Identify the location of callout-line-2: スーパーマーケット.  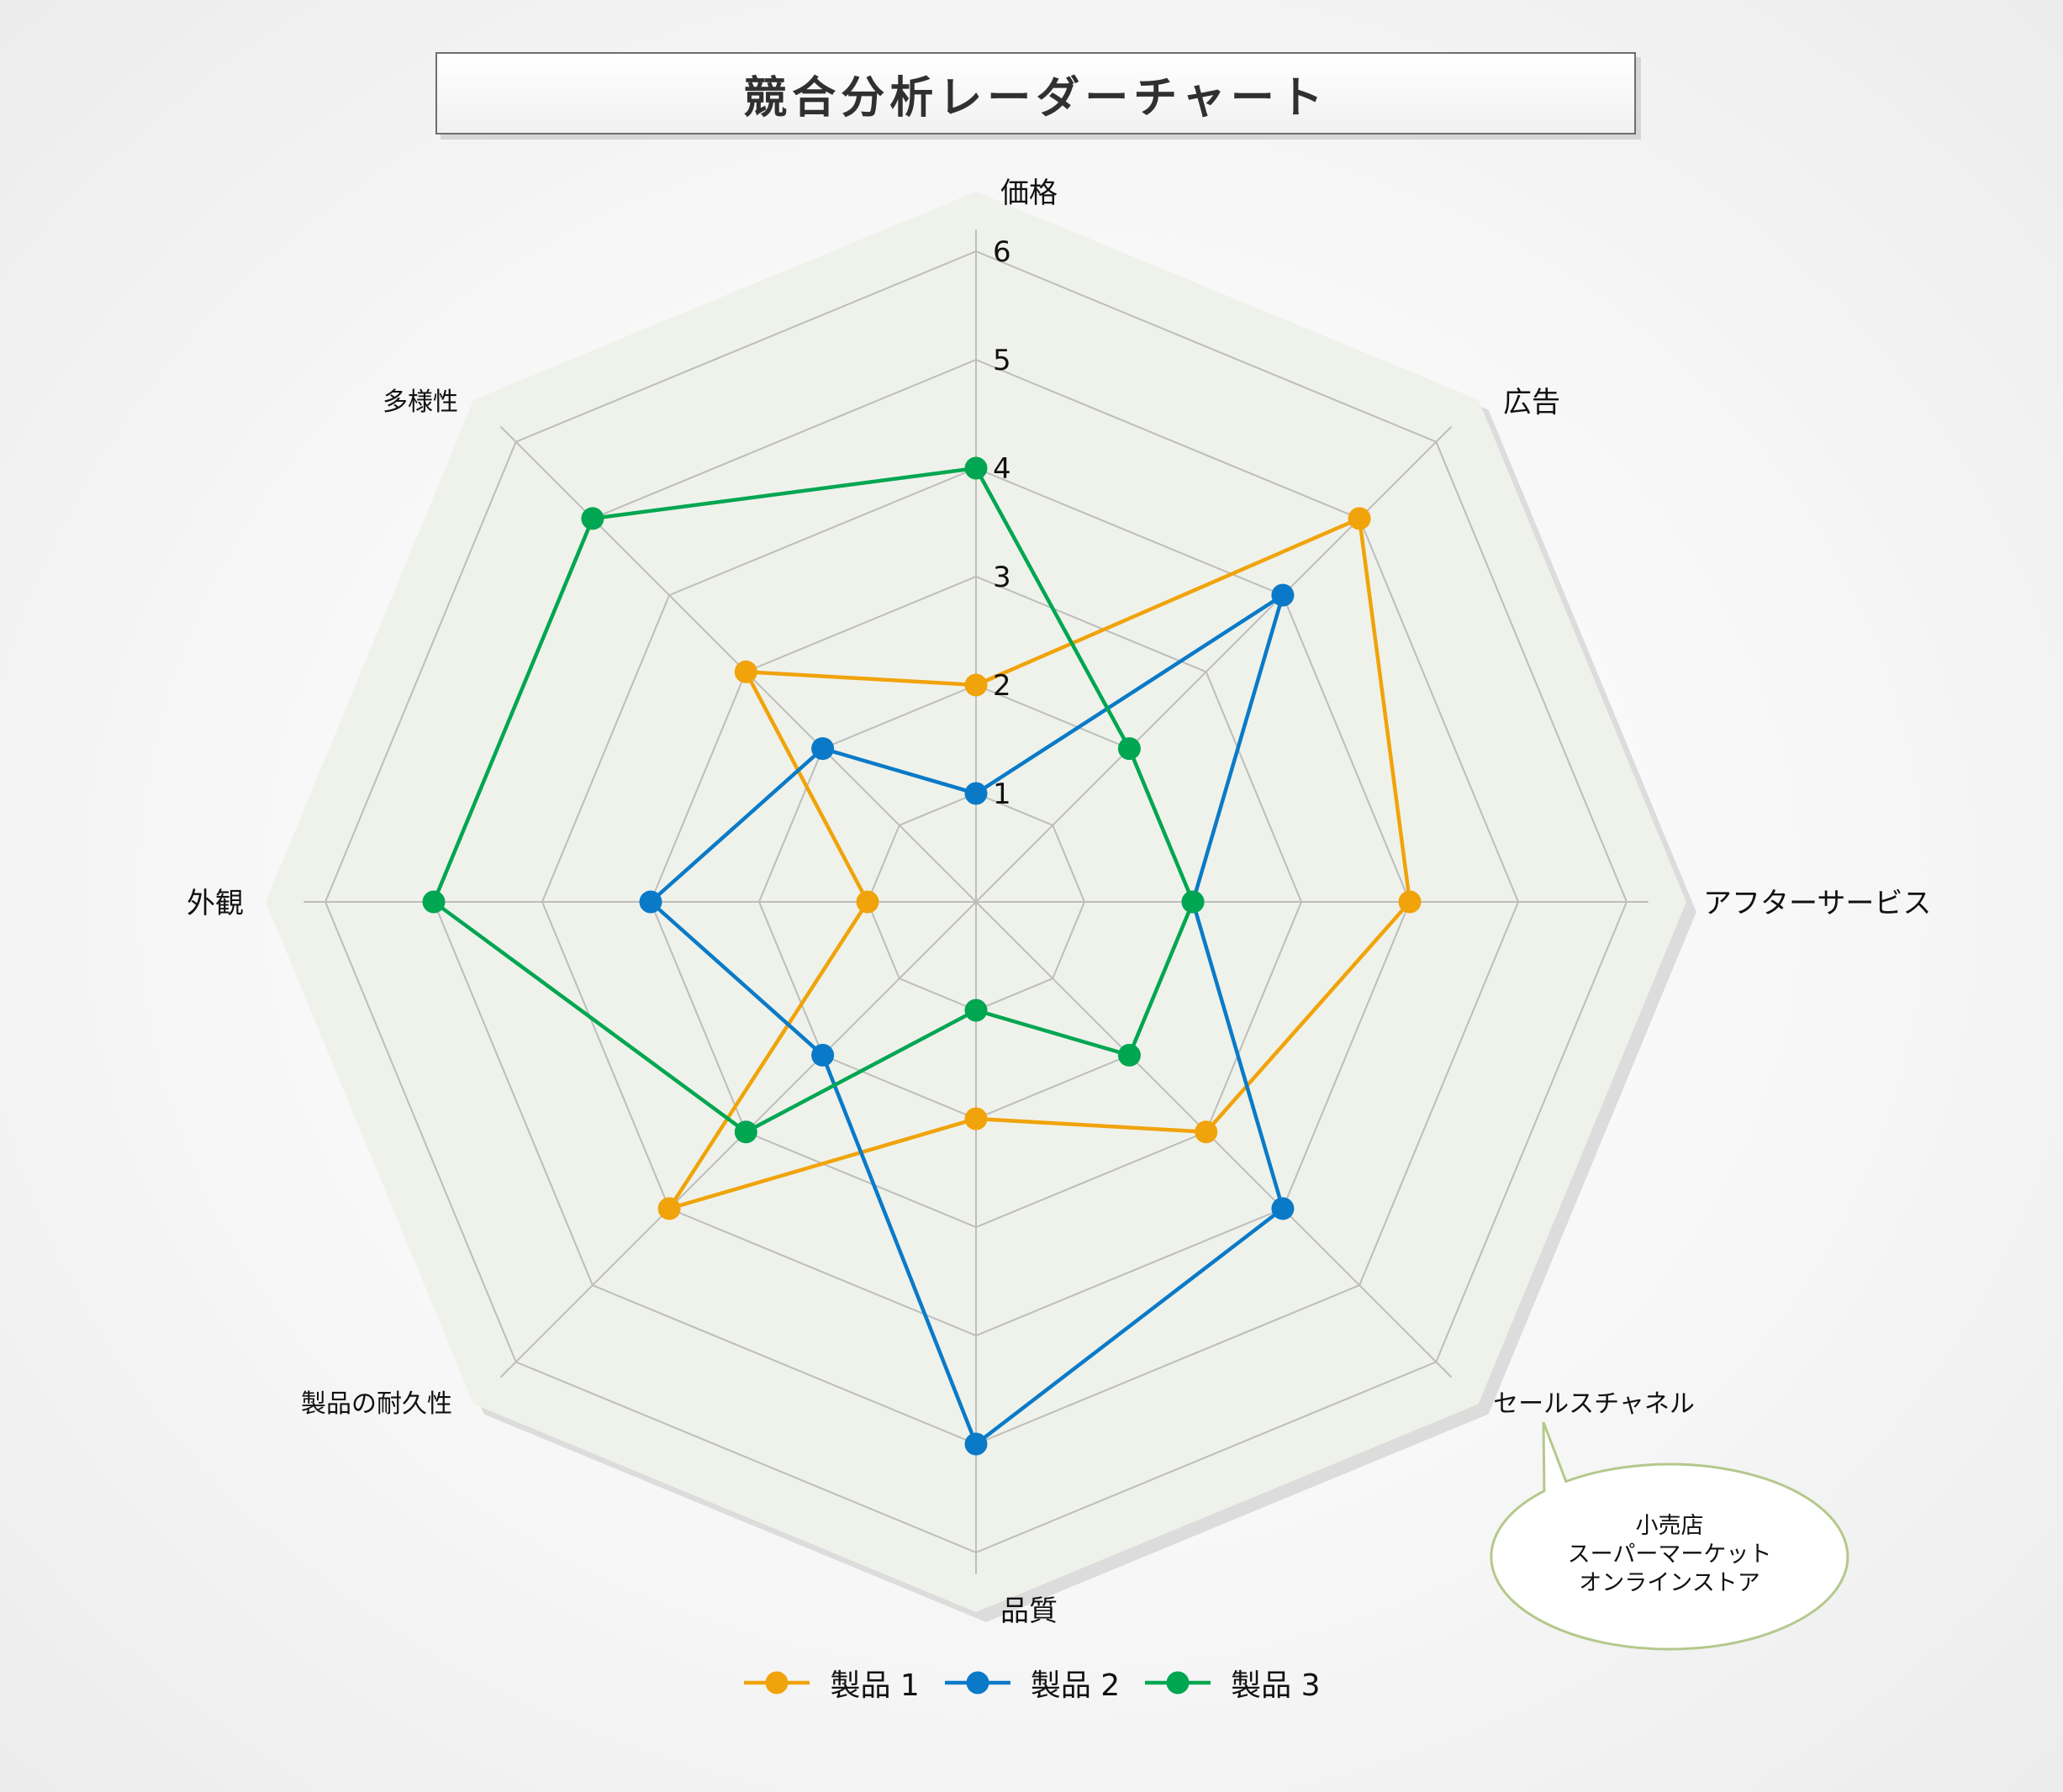
(1670, 1555).